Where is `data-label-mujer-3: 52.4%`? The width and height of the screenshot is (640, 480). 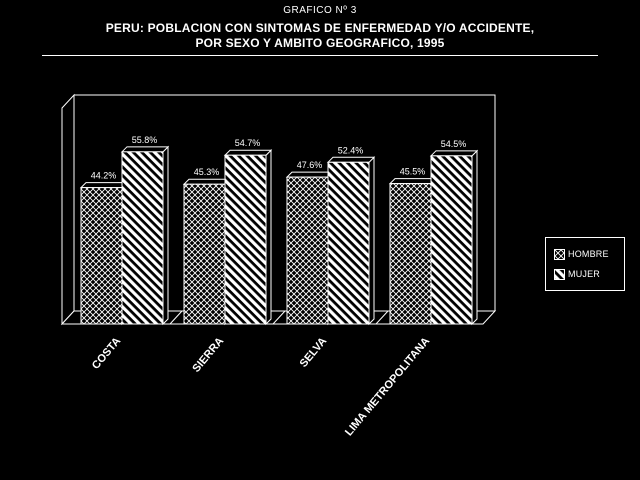
data-label-mujer-3: 52.4% is located at coordinates (351, 150).